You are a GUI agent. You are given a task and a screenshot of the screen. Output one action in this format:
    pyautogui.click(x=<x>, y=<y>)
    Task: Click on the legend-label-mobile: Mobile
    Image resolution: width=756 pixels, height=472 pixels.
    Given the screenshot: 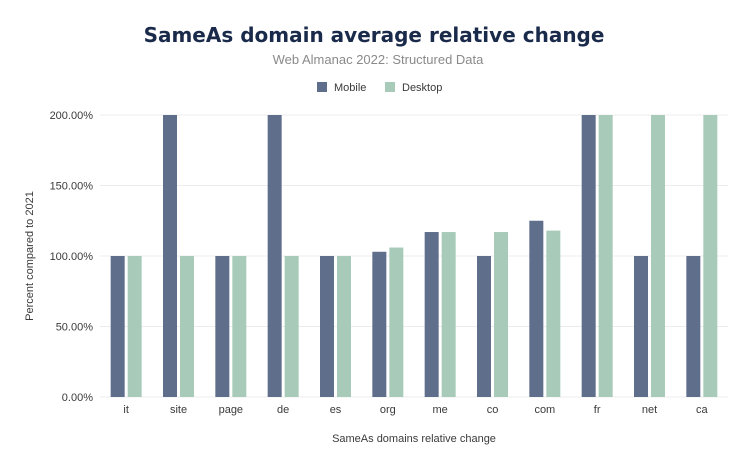 What is the action you would take?
    pyautogui.click(x=350, y=88)
    